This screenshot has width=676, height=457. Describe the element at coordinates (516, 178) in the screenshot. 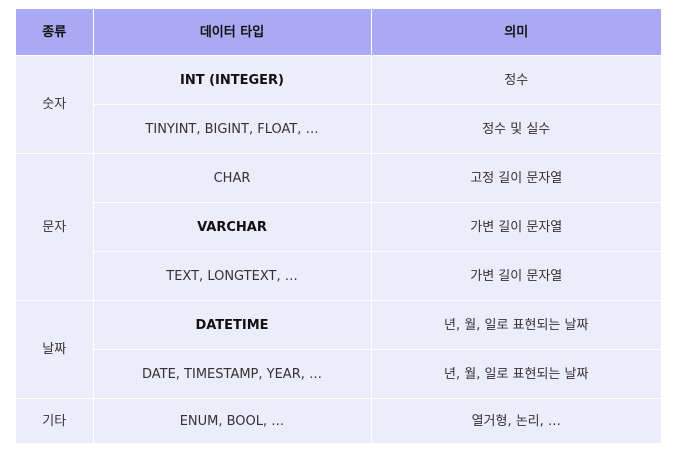

I see `meaning-cell: 고정 길이 문자열` at that location.